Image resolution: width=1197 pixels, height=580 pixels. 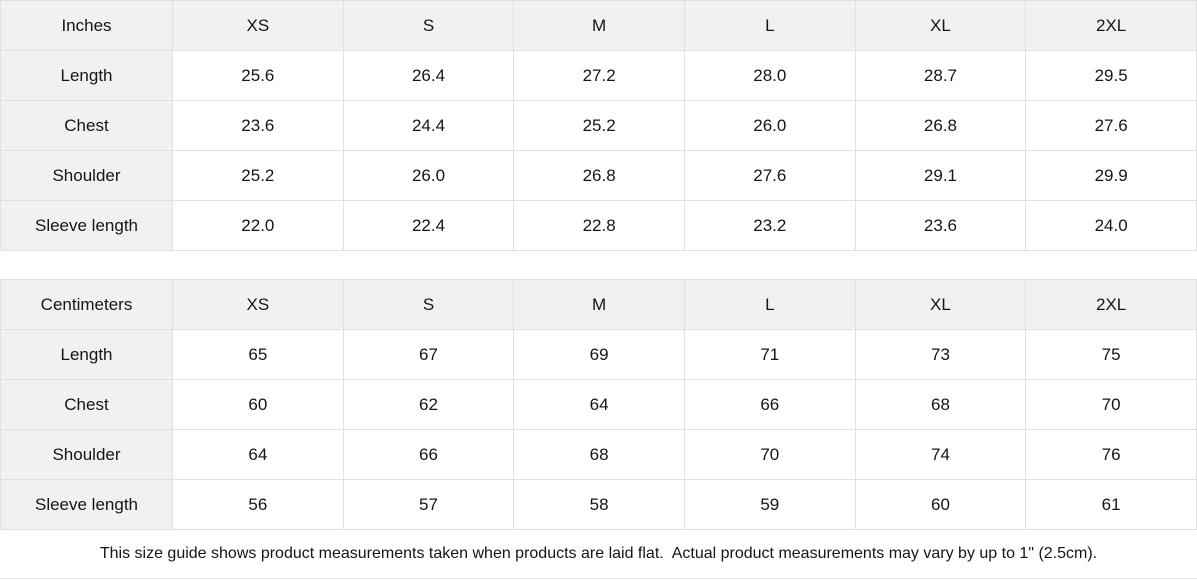 I want to click on table-row-length: Length 25.6 26.4 27.2 28.0 28.7 29.5, so click(x=598, y=75).